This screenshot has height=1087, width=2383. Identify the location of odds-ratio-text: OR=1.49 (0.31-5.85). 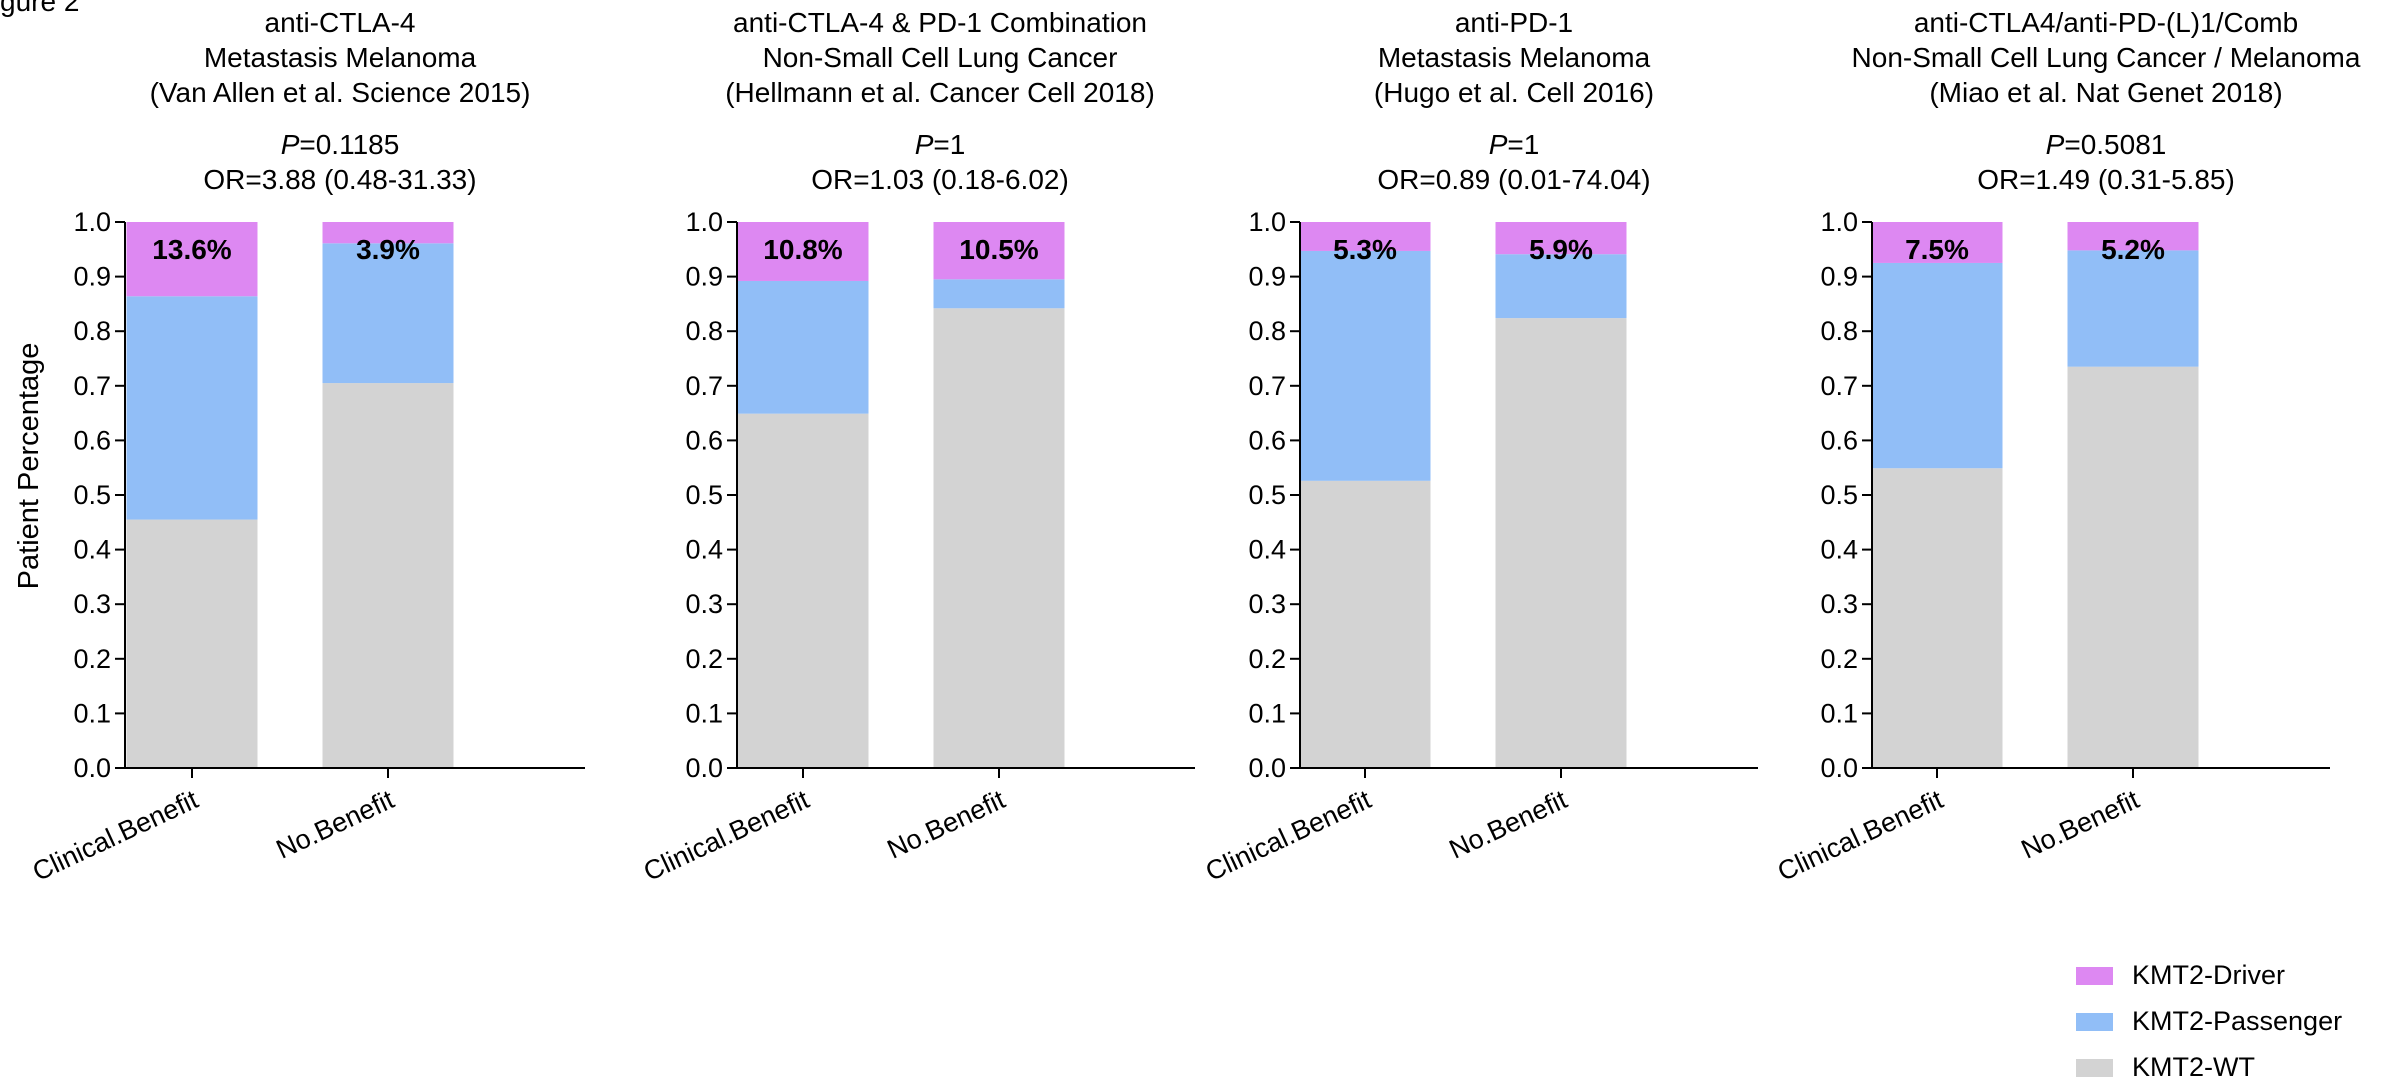
(2106, 179).